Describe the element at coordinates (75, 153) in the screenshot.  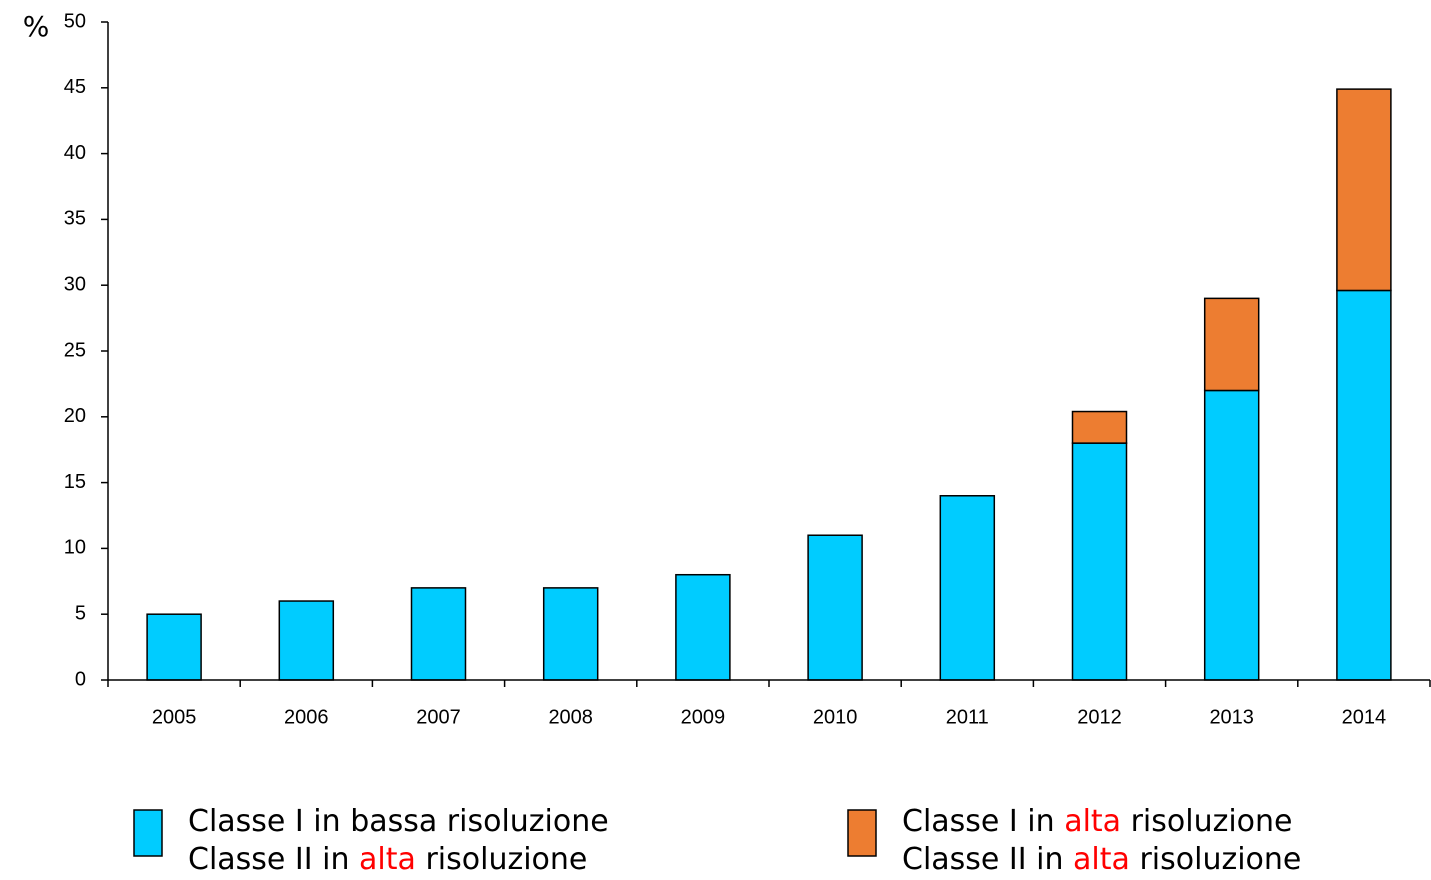
I see `y-tick-label: 40` at that location.